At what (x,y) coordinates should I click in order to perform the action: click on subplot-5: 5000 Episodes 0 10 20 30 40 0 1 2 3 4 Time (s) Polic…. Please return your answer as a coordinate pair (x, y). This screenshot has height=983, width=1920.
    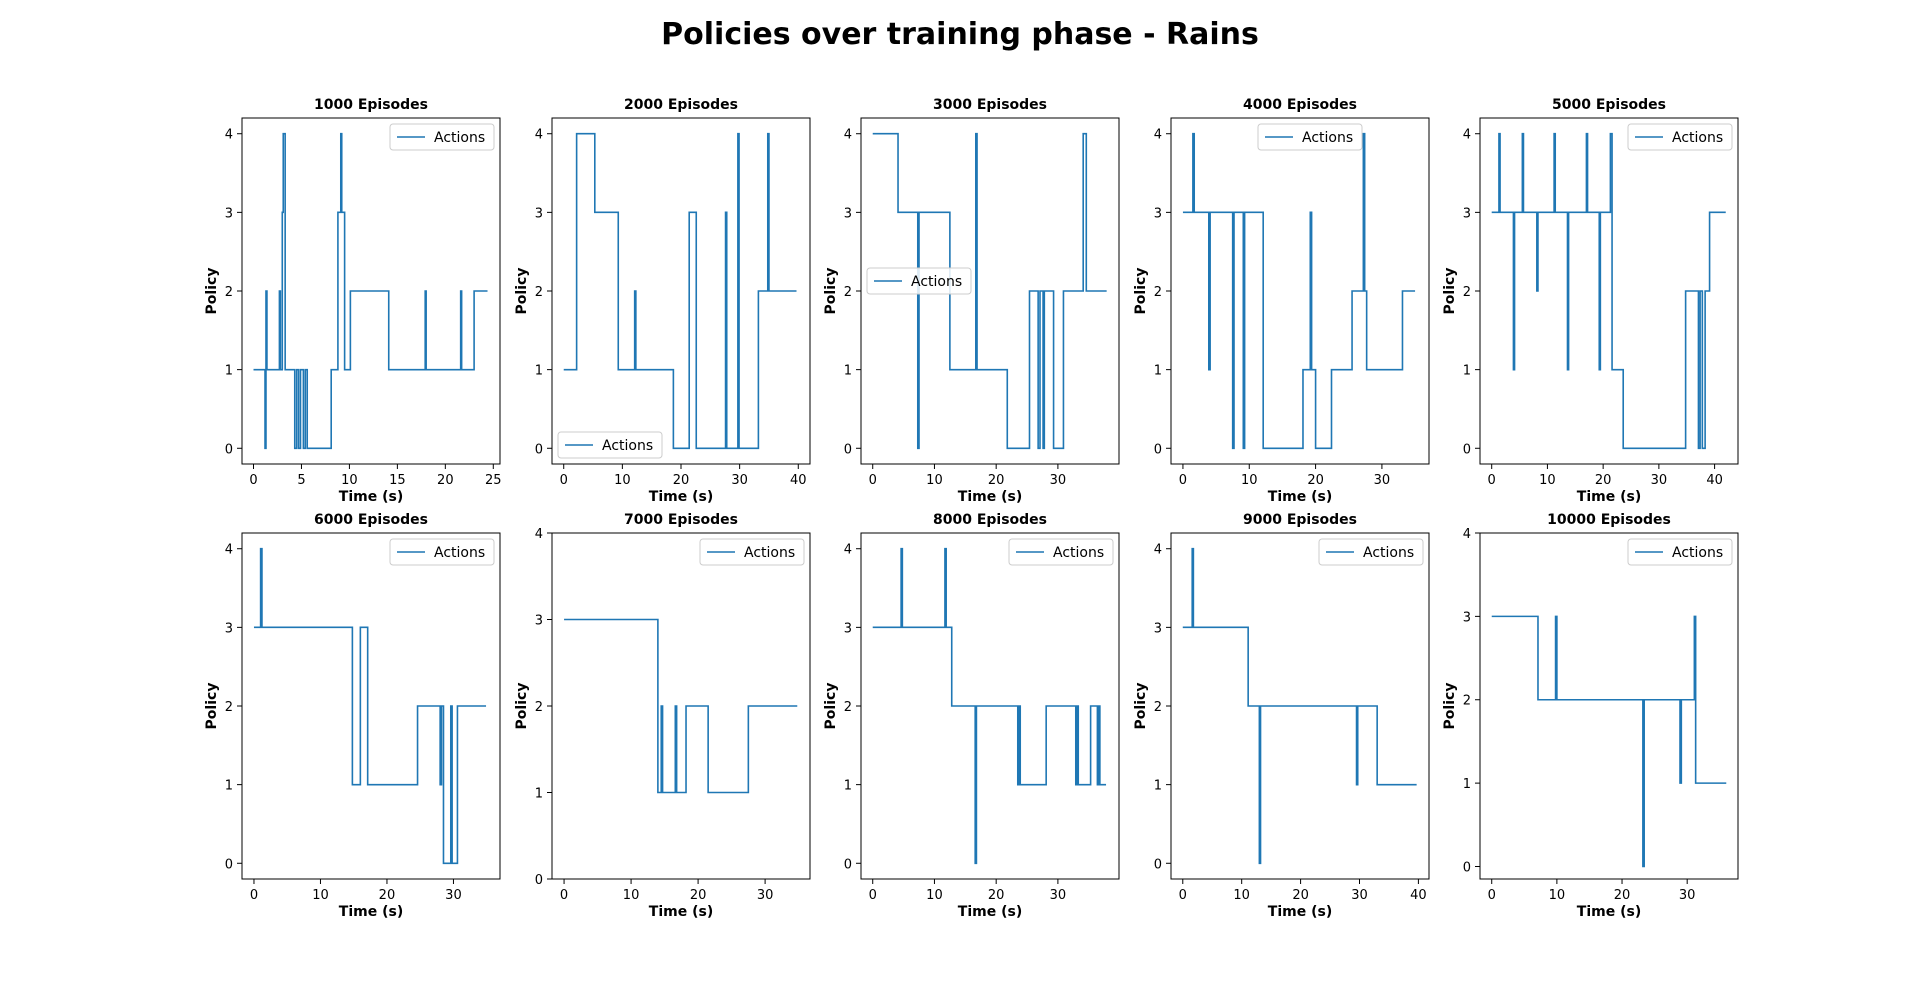
    Looking at the image, I should click on (1590, 301).